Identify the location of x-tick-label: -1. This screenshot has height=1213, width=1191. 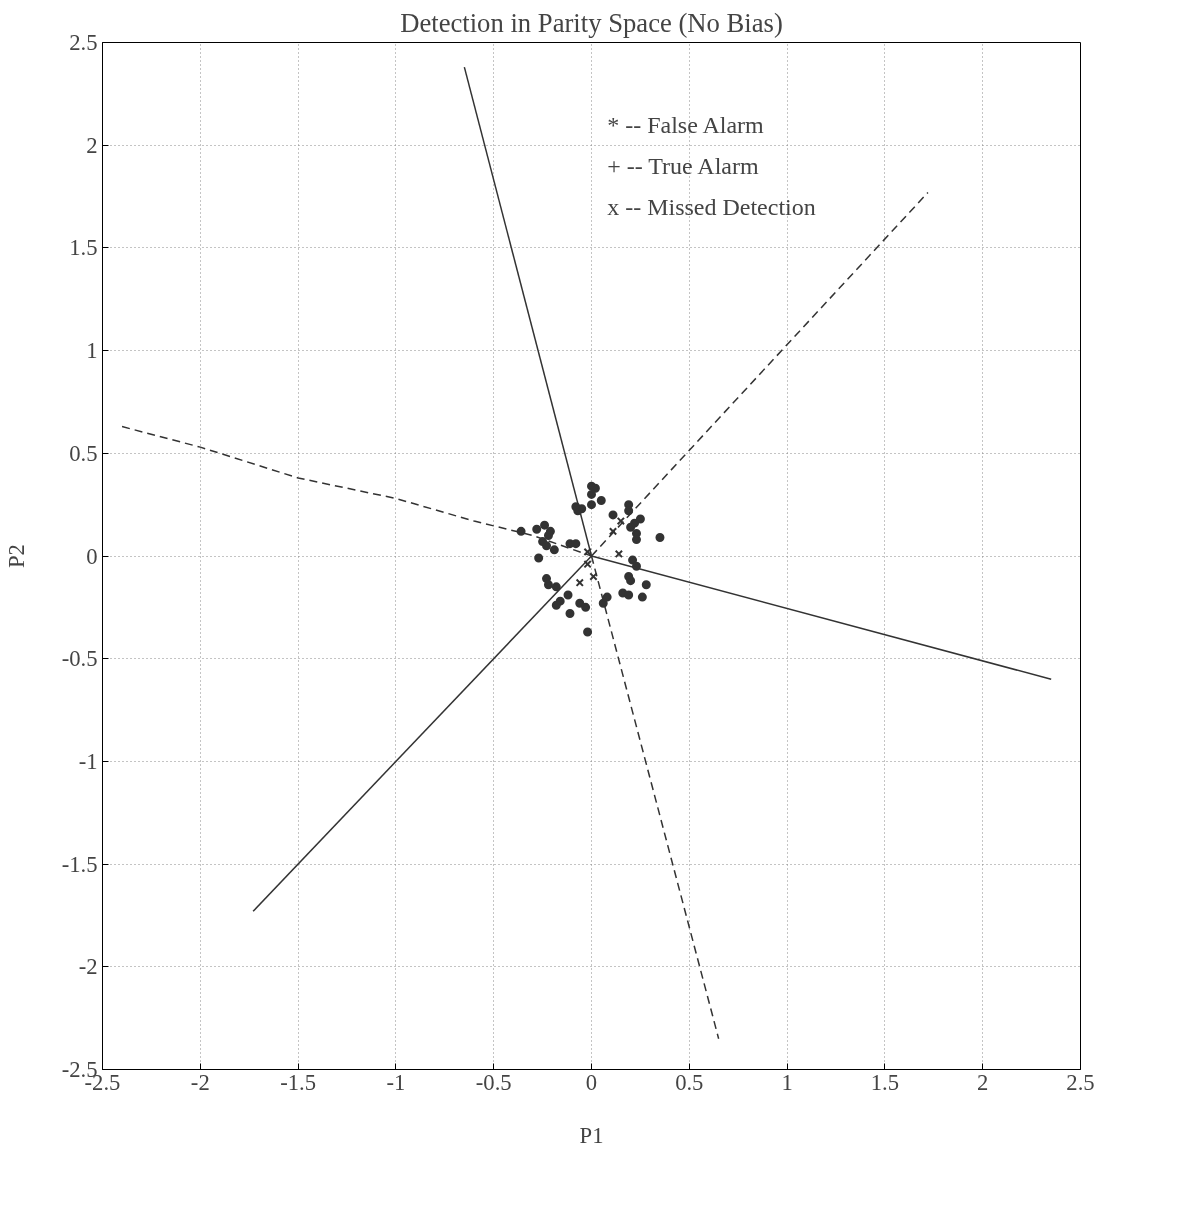
(396, 1082).